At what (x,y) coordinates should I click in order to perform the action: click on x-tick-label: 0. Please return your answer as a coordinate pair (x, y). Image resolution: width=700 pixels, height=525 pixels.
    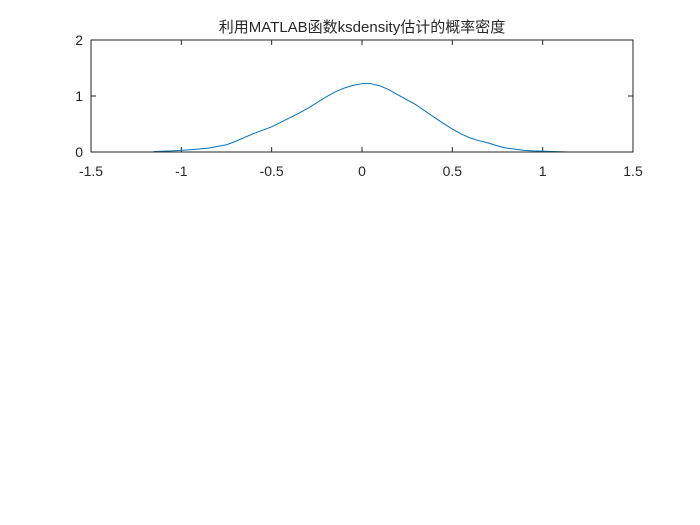
    Looking at the image, I should click on (362, 171).